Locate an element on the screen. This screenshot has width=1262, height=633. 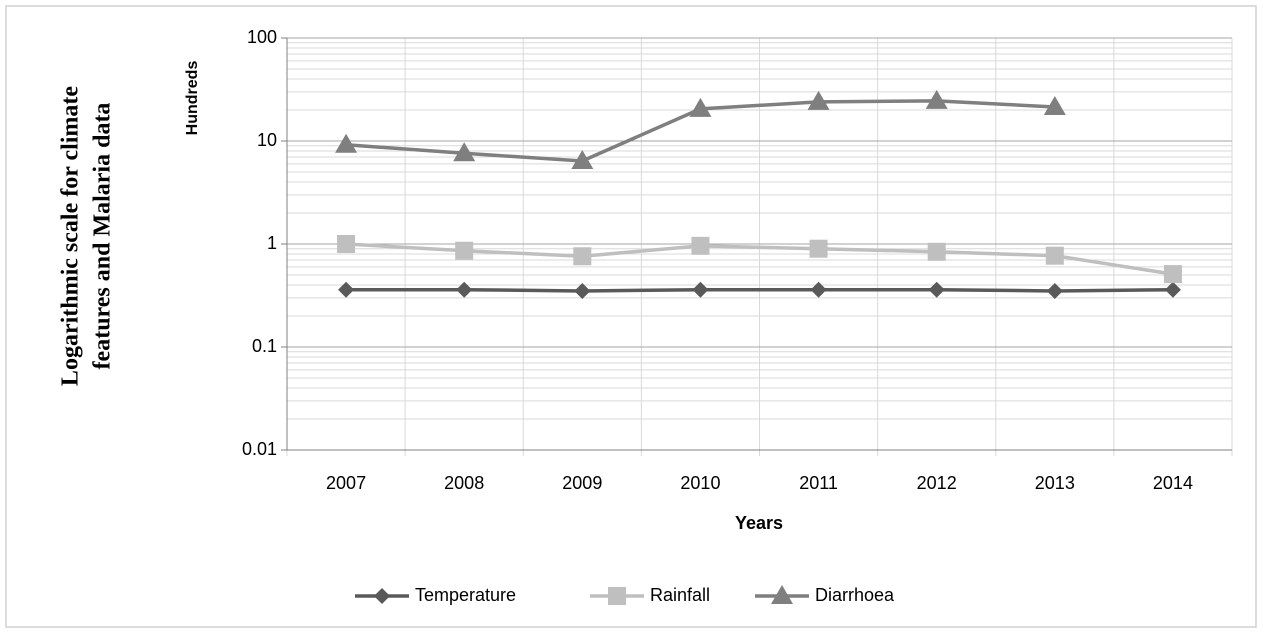
x-tick-label: 2010 is located at coordinates (700, 483).